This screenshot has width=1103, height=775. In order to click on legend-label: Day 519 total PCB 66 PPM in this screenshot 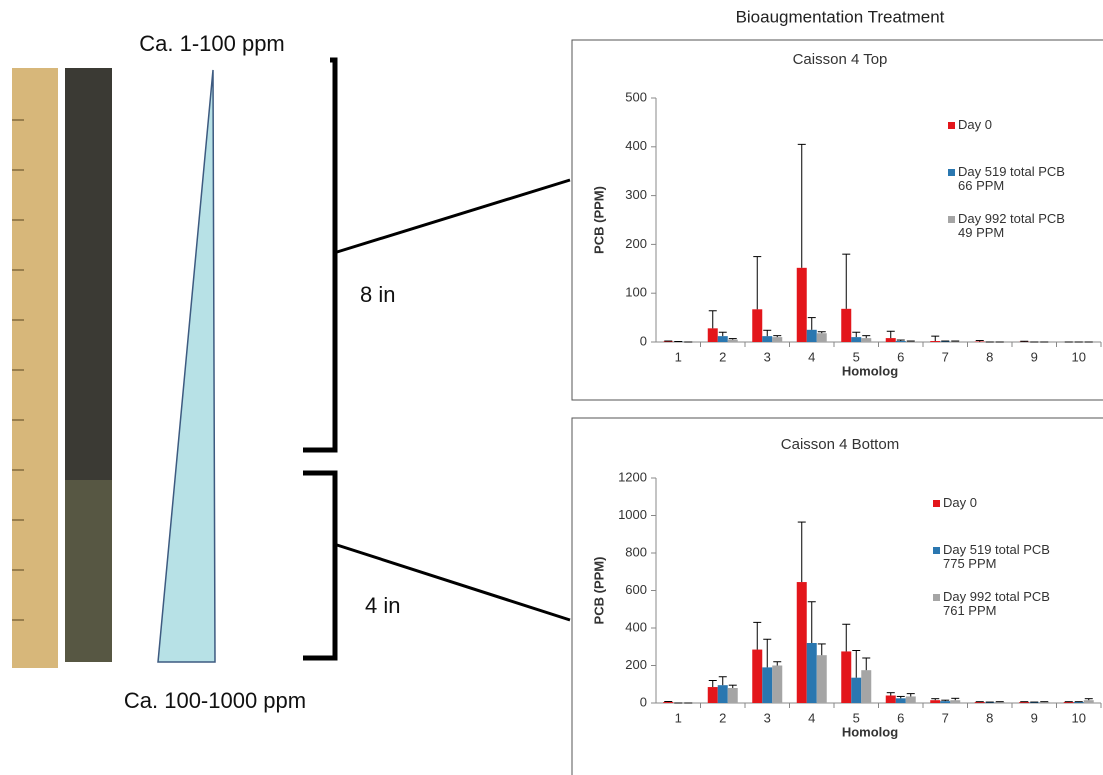, I will do `click(1011, 178)`.